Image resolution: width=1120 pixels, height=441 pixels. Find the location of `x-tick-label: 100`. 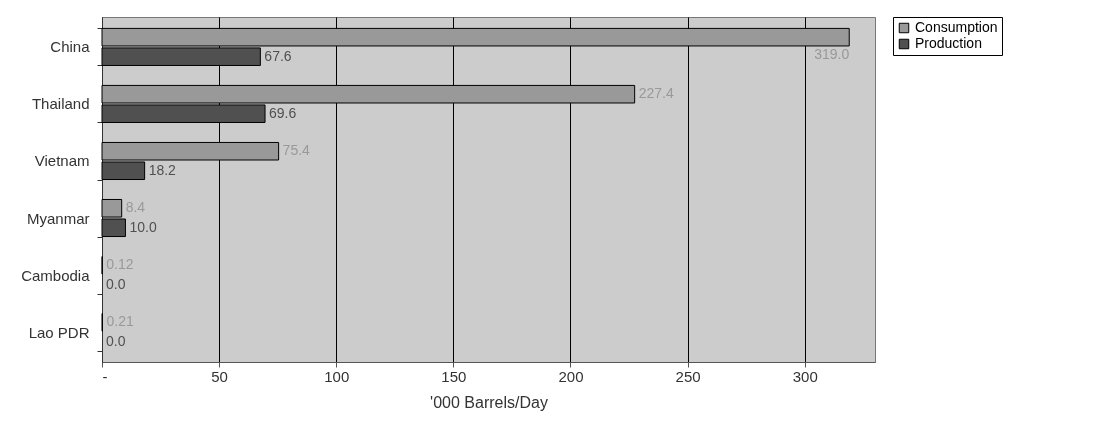

x-tick-label: 100 is located at coordinates (337, 376).